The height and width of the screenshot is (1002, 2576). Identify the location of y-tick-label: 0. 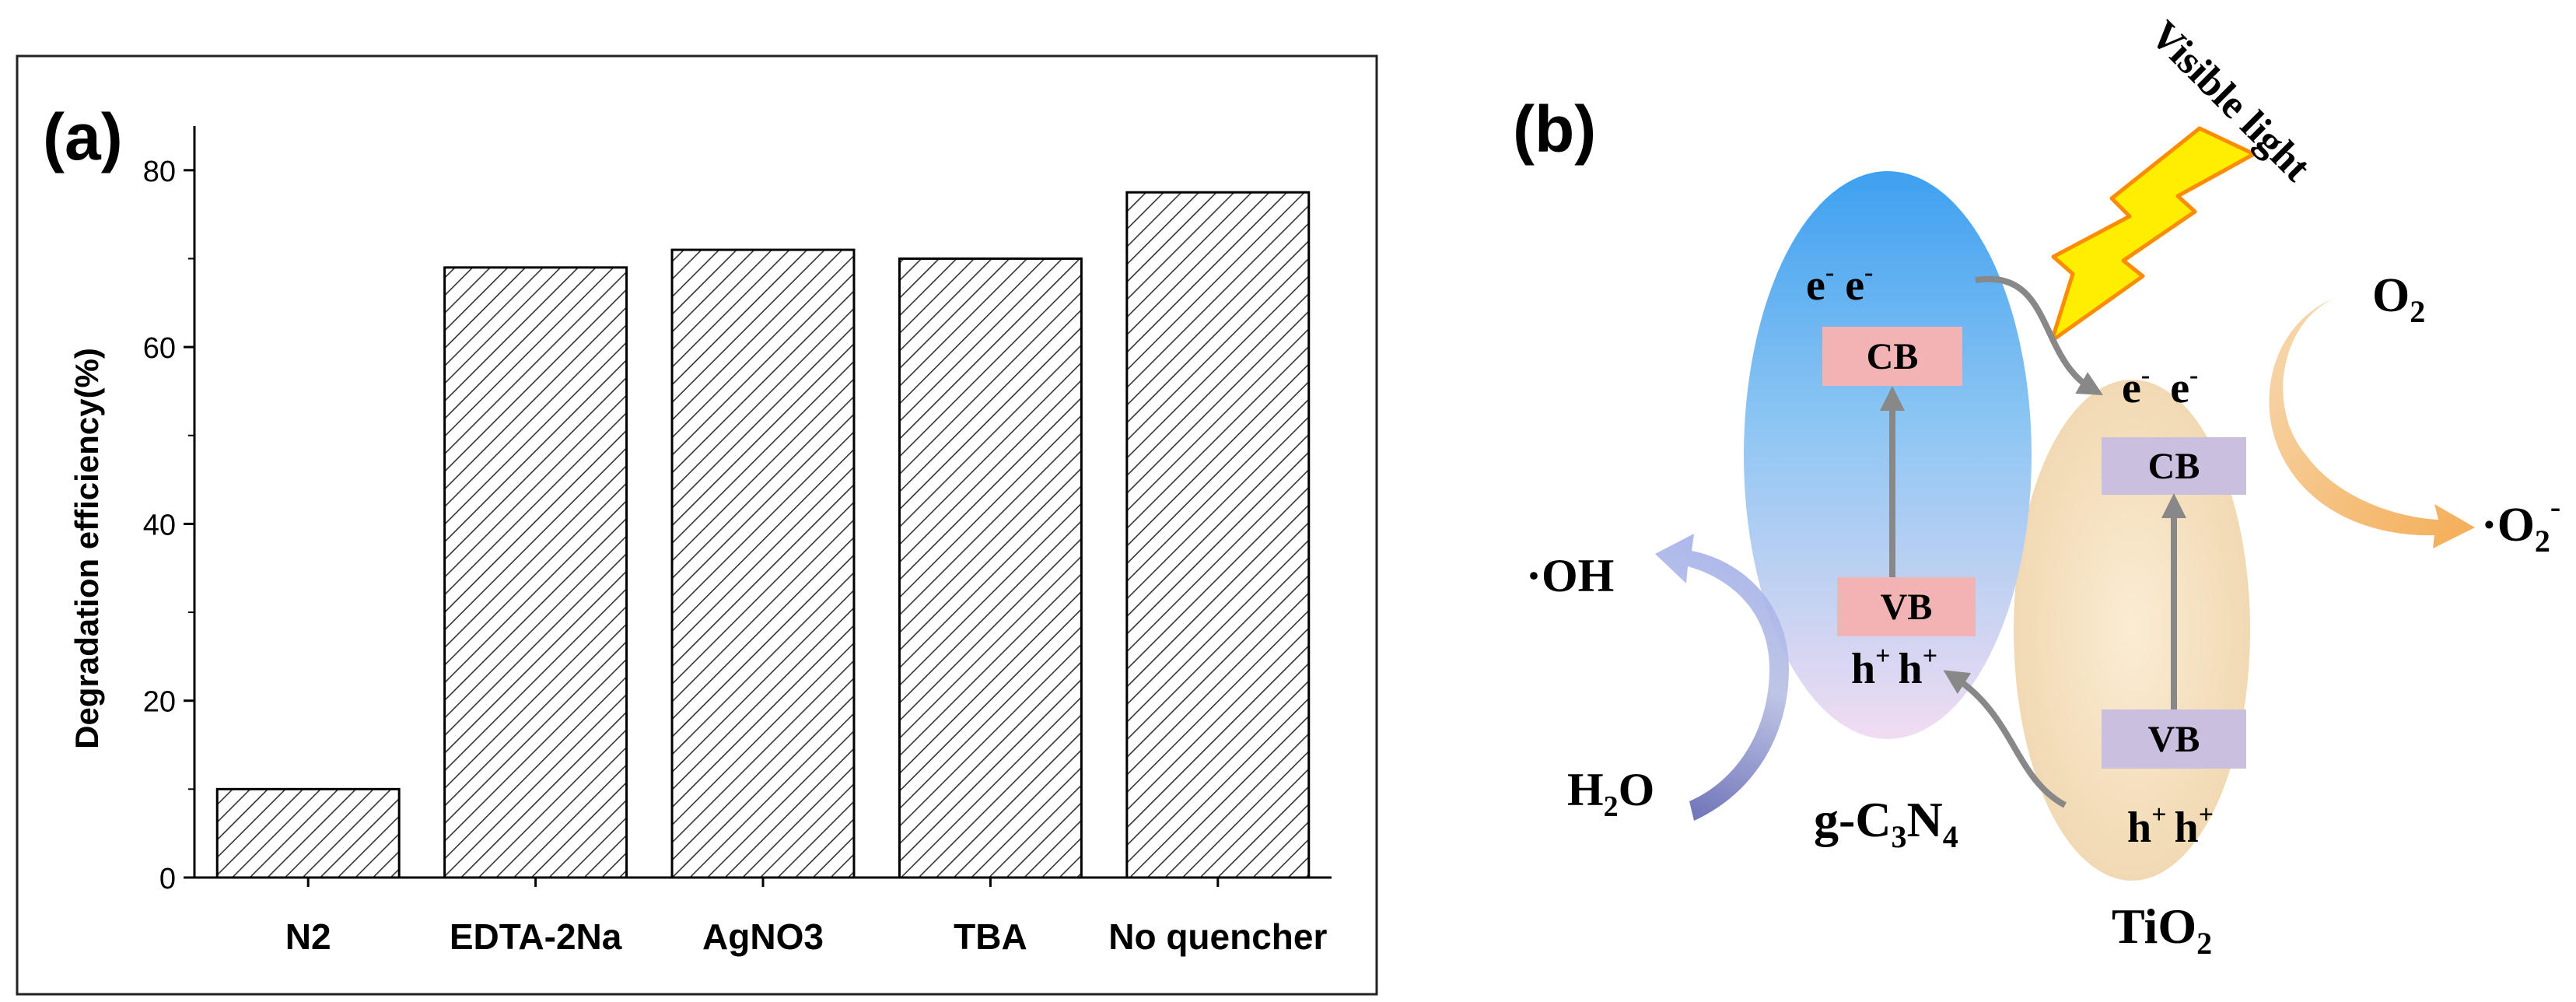
(167, 879).